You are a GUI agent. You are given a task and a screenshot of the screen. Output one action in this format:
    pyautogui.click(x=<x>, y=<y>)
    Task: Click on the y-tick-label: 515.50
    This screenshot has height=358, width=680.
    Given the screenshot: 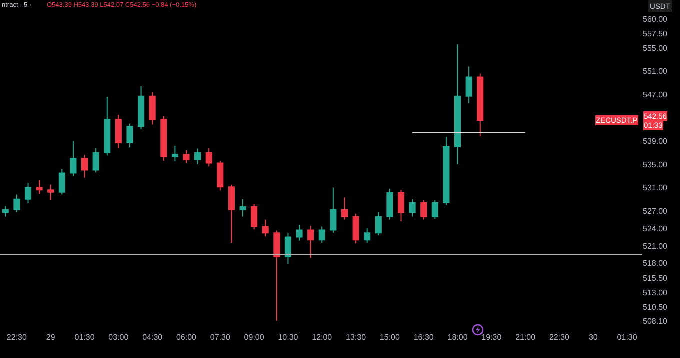 What is the action you would take?
    pyautogui.click(x=655, y=278)
    